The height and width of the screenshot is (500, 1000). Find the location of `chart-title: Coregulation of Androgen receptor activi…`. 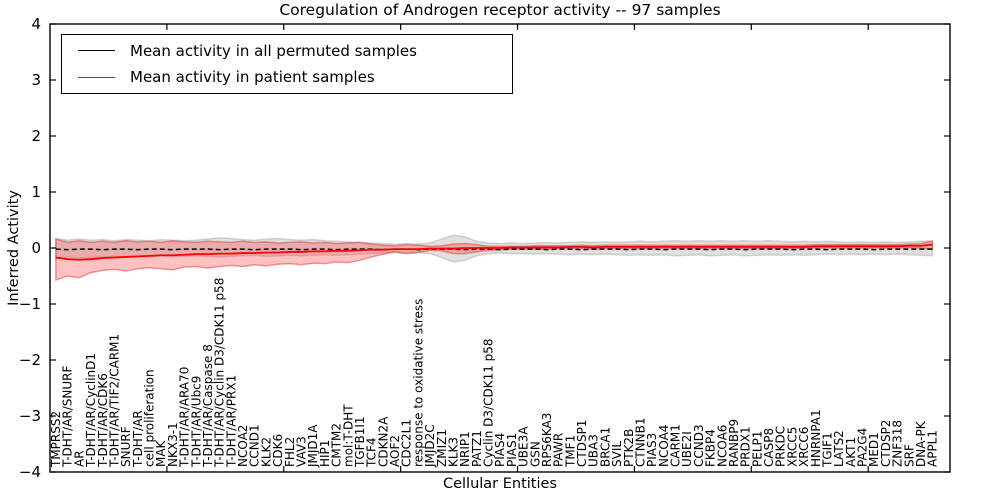

chart-title: Coregulation of Androgen receptor activi… is located at coordinates (500, 10).